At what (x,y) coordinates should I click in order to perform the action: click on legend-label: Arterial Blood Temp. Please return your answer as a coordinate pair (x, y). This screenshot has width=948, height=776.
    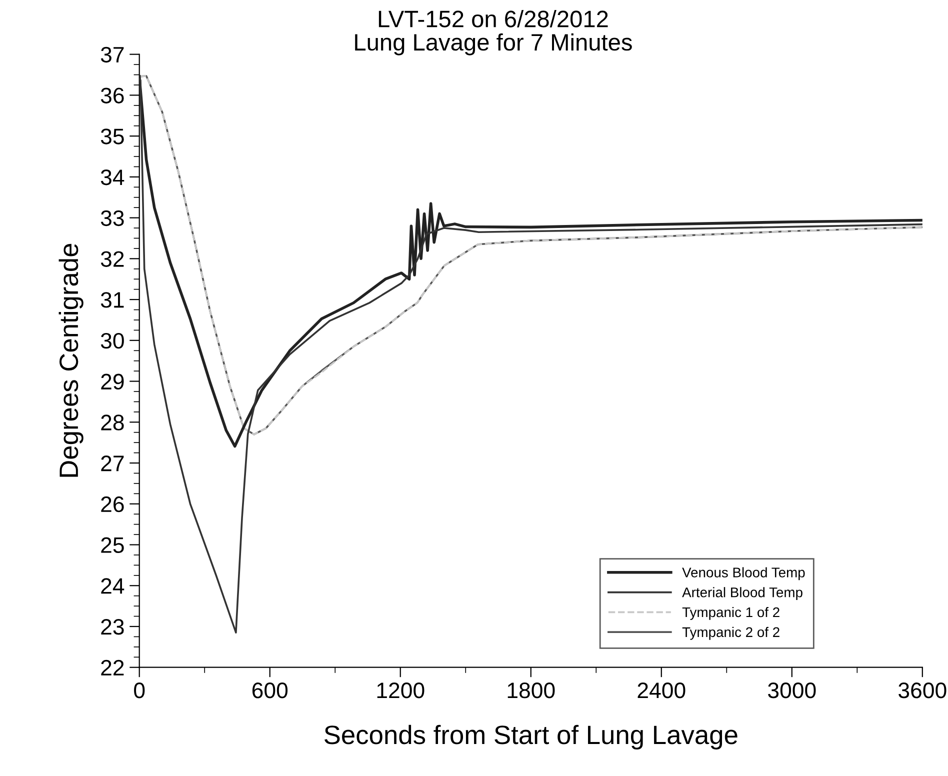
    Looking at the image, I should click on (742, 593).